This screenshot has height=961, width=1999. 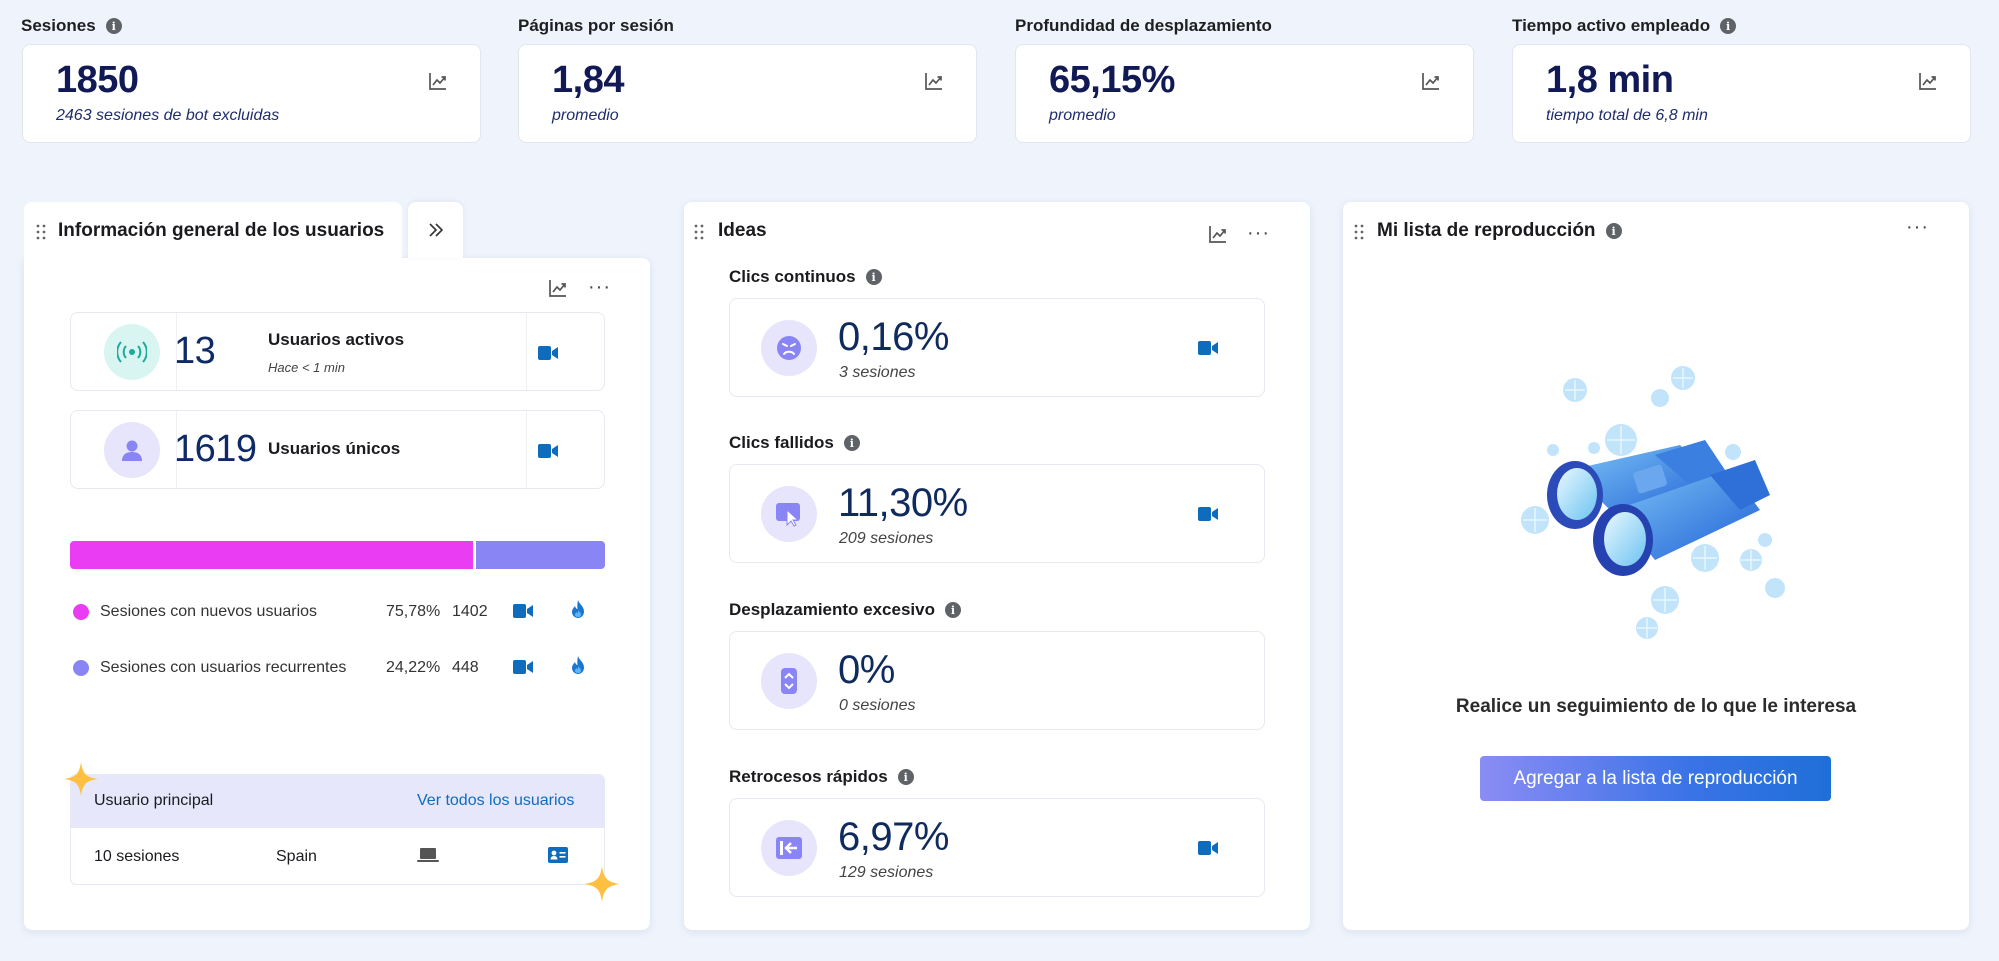 What do you see at coordinates (132, 352) in the screenshot?
I see `live-signal-icon` at bounding box center [132, 352].